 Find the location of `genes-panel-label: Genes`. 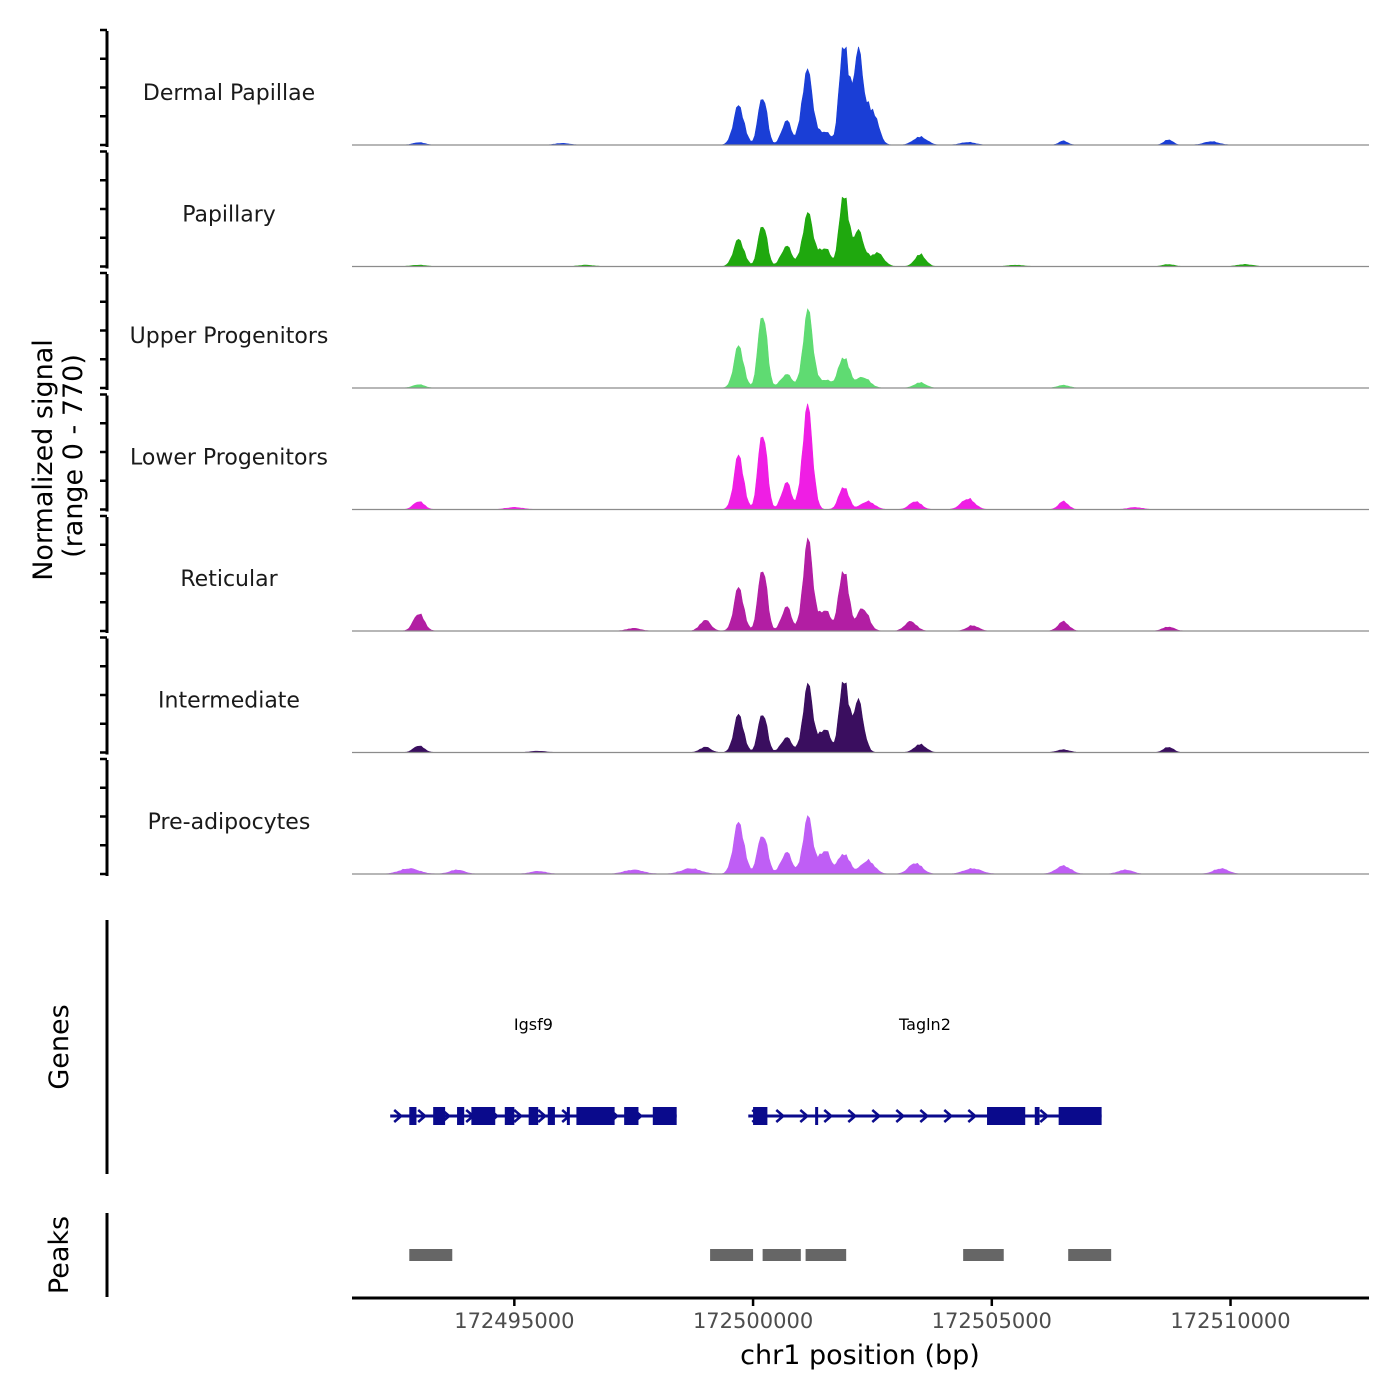

genes-panel-label: Genes is located at coordinates (59, 1046).